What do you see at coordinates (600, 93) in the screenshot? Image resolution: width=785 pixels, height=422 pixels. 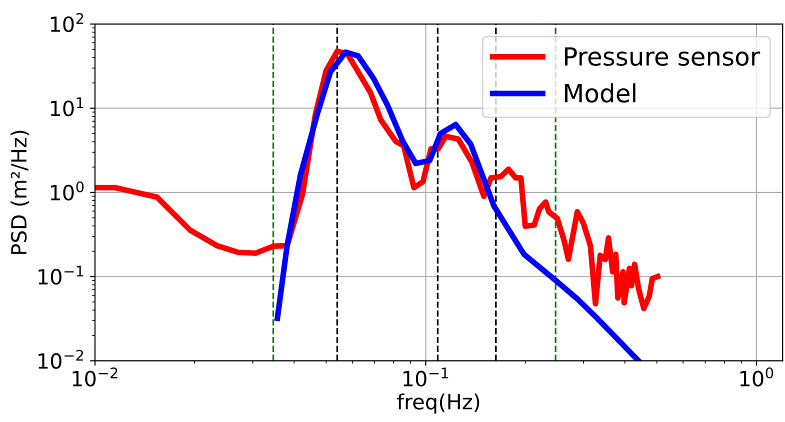 I see `legend-label: Model` at bounding box center [600, 93].